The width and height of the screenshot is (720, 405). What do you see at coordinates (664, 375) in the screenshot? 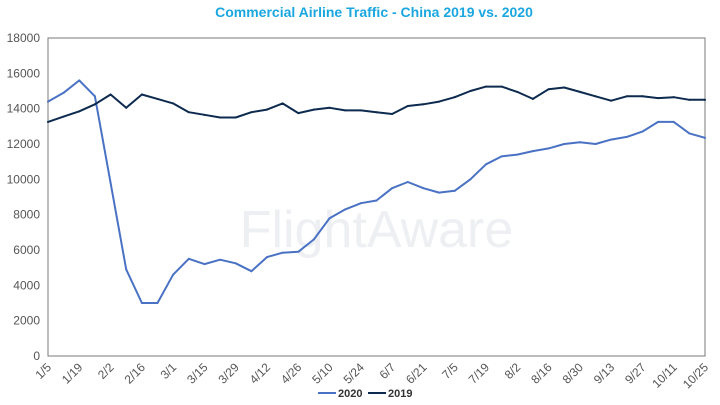
I see `x-tick-label: 10/11` at bounding box center [664, 375].